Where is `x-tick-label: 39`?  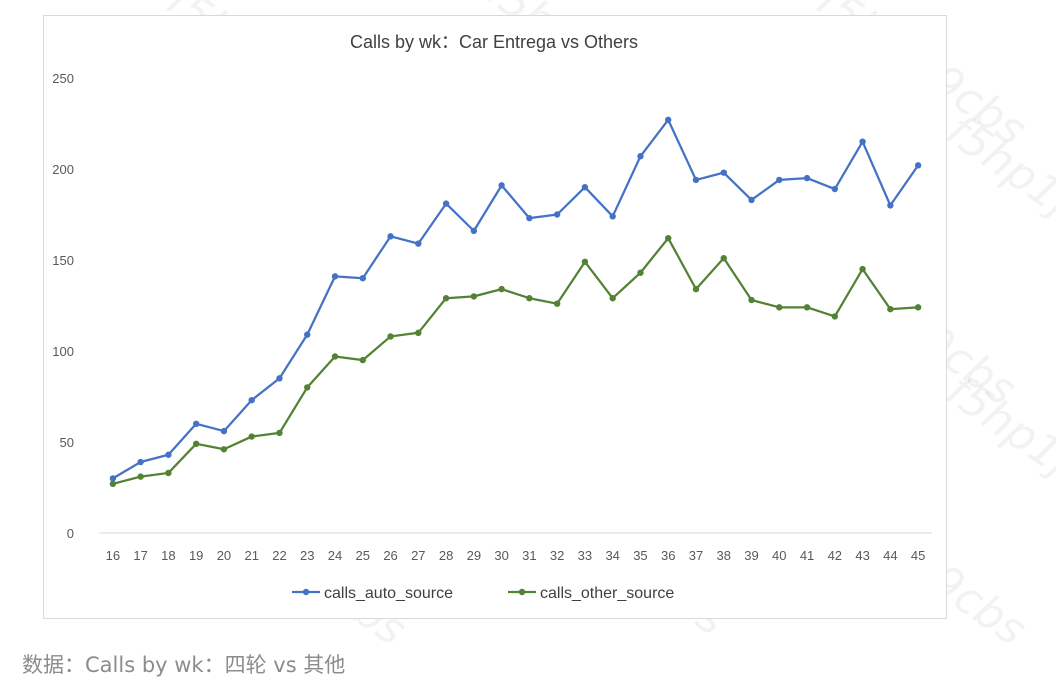
x-tick-label: 39 is located at coordinates (751, 555).